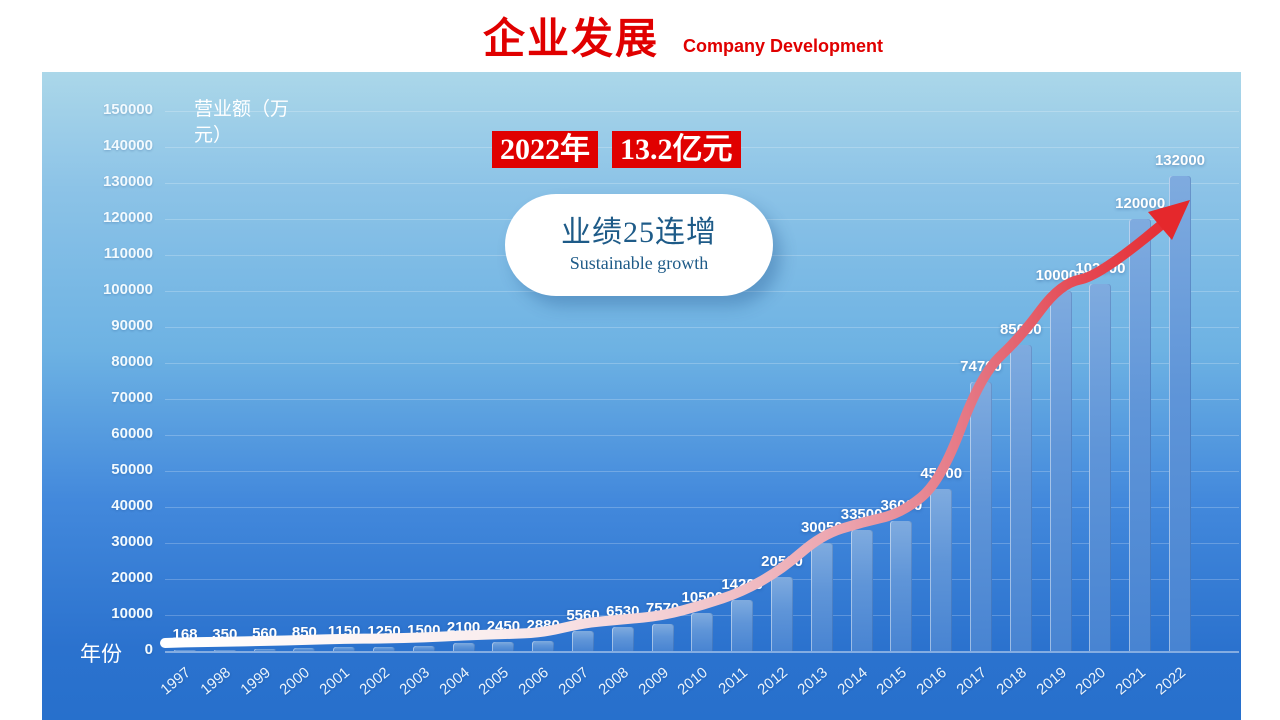 This screenshot has width=1280, height=720. What do you see at coordinates (573, 681) in the screenshot?
I see `x-tick-2007: 2007` at bounding box center [573, 681].